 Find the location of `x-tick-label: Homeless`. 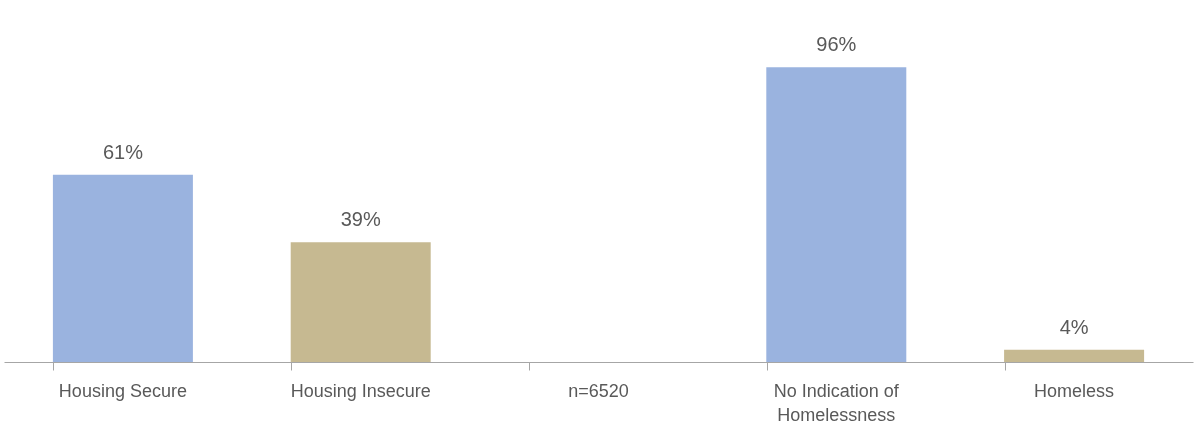

x-tick-label: Homeless is located at coordinates (1074, 390).